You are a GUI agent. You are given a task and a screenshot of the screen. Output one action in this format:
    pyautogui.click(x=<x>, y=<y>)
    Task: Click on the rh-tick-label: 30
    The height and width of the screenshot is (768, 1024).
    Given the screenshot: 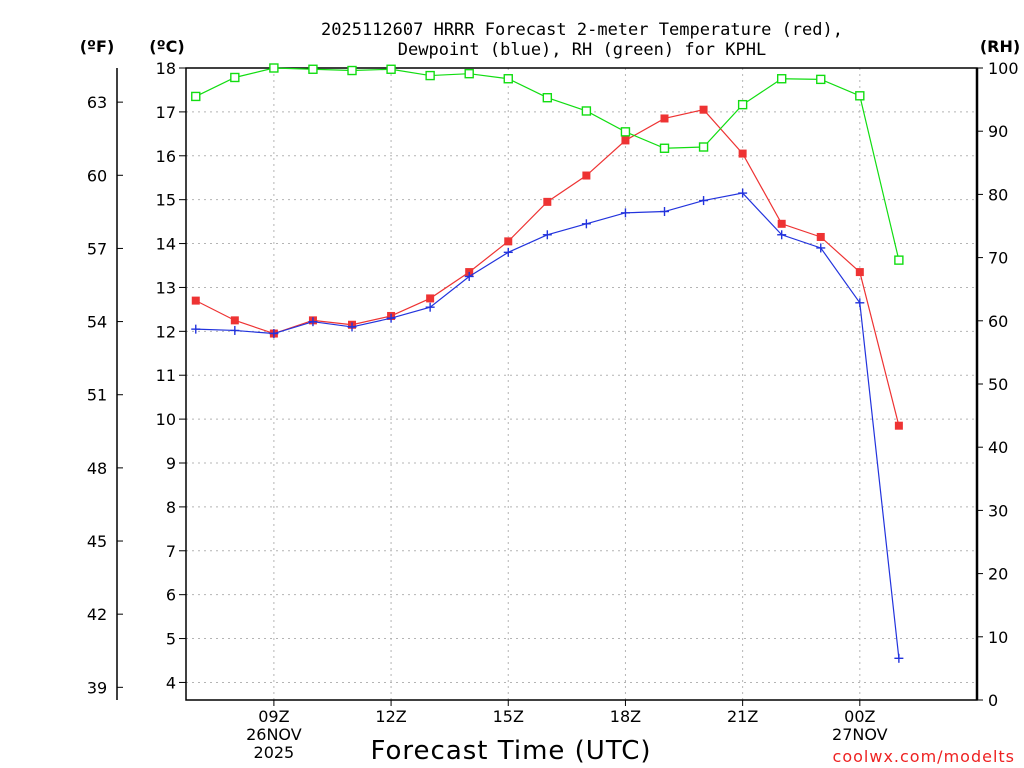 What is the action you would take?
    pyautogui.click(x=998, y=510)
    